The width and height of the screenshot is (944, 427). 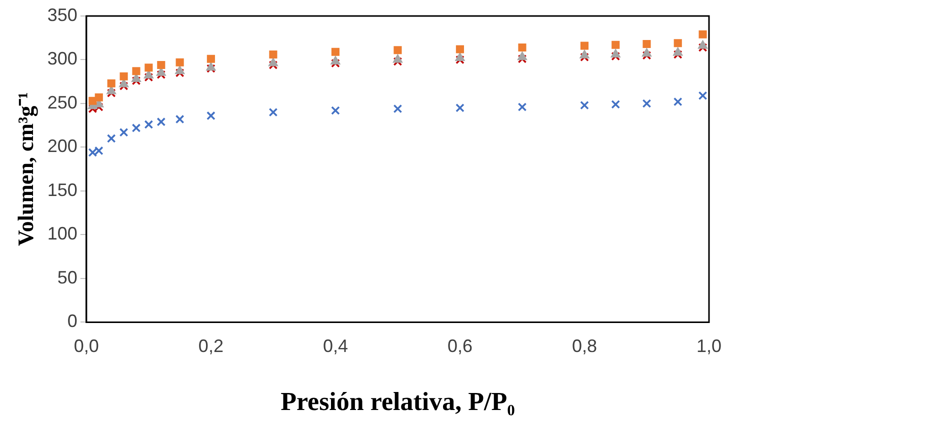 What do you see at coordinates (459, 346) in the screenshot?
I see `x-tick-label: 0,6` at bounding box center [459, 346].